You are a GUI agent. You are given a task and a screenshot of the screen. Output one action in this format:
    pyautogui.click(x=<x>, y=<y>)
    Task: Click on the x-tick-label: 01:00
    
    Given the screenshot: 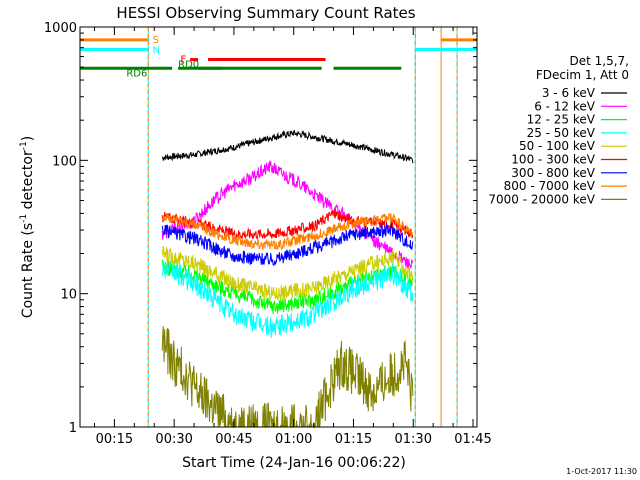 What is the action you would take?
    pyautogui.click(x=293, y=439)
    